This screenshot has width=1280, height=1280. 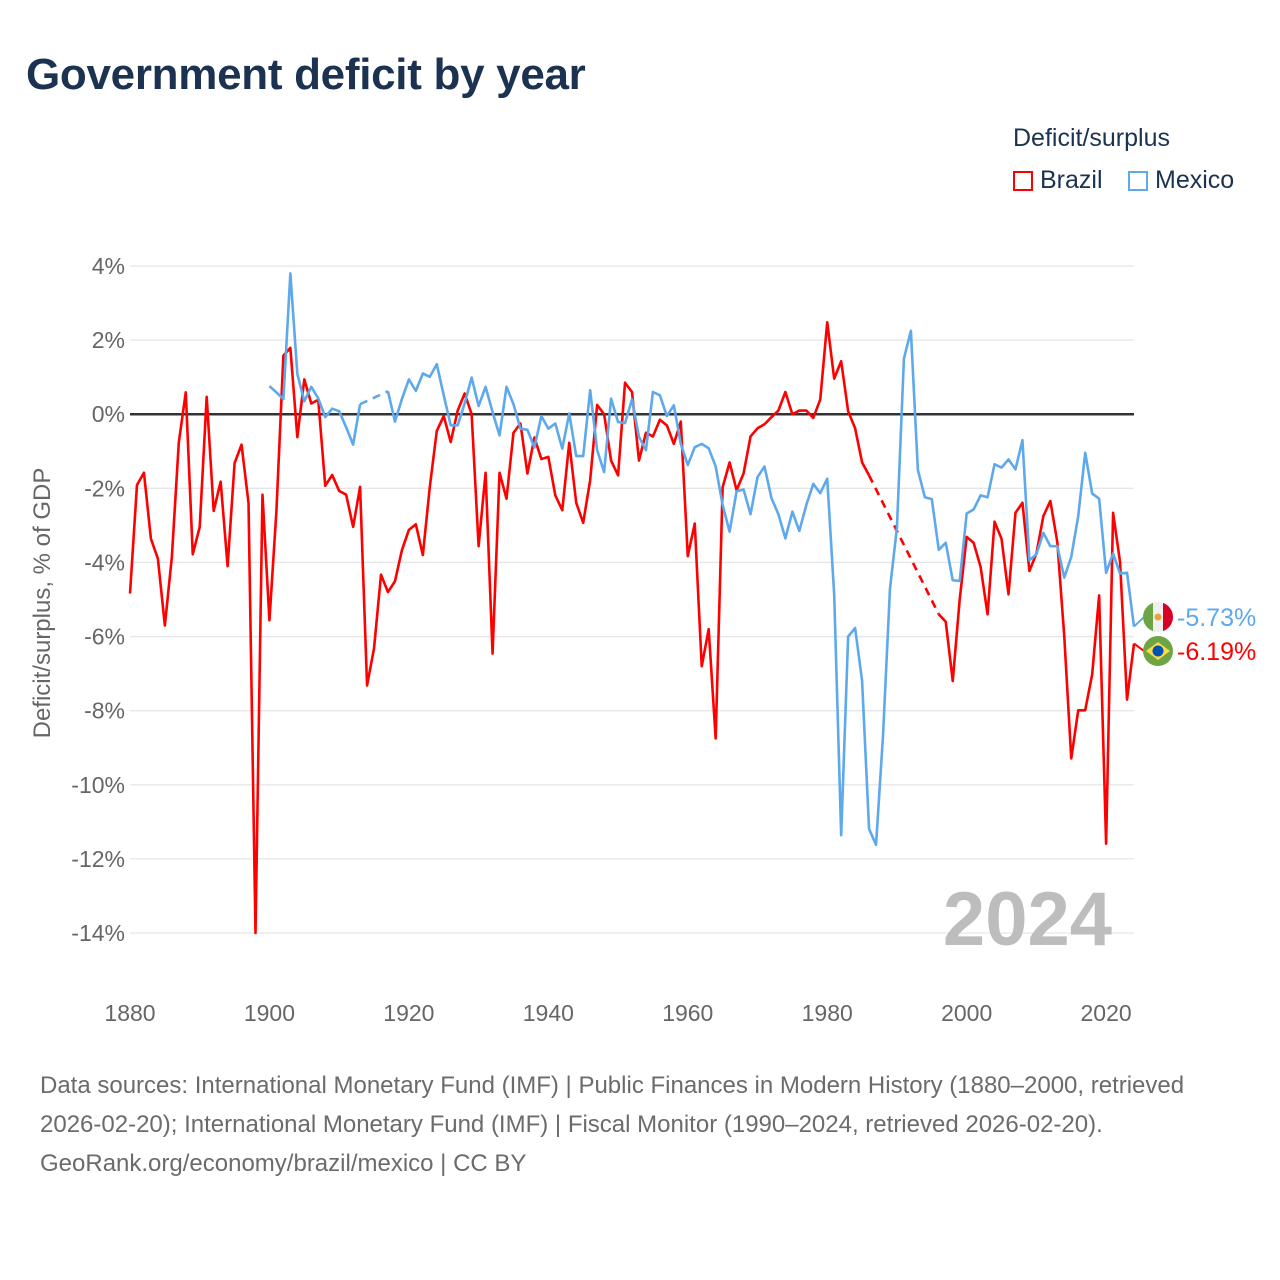 What do you see at coordinates (1139, 647) in the screenshot?
I see `end-connector-brazil` at bounding box center [1139, 647].